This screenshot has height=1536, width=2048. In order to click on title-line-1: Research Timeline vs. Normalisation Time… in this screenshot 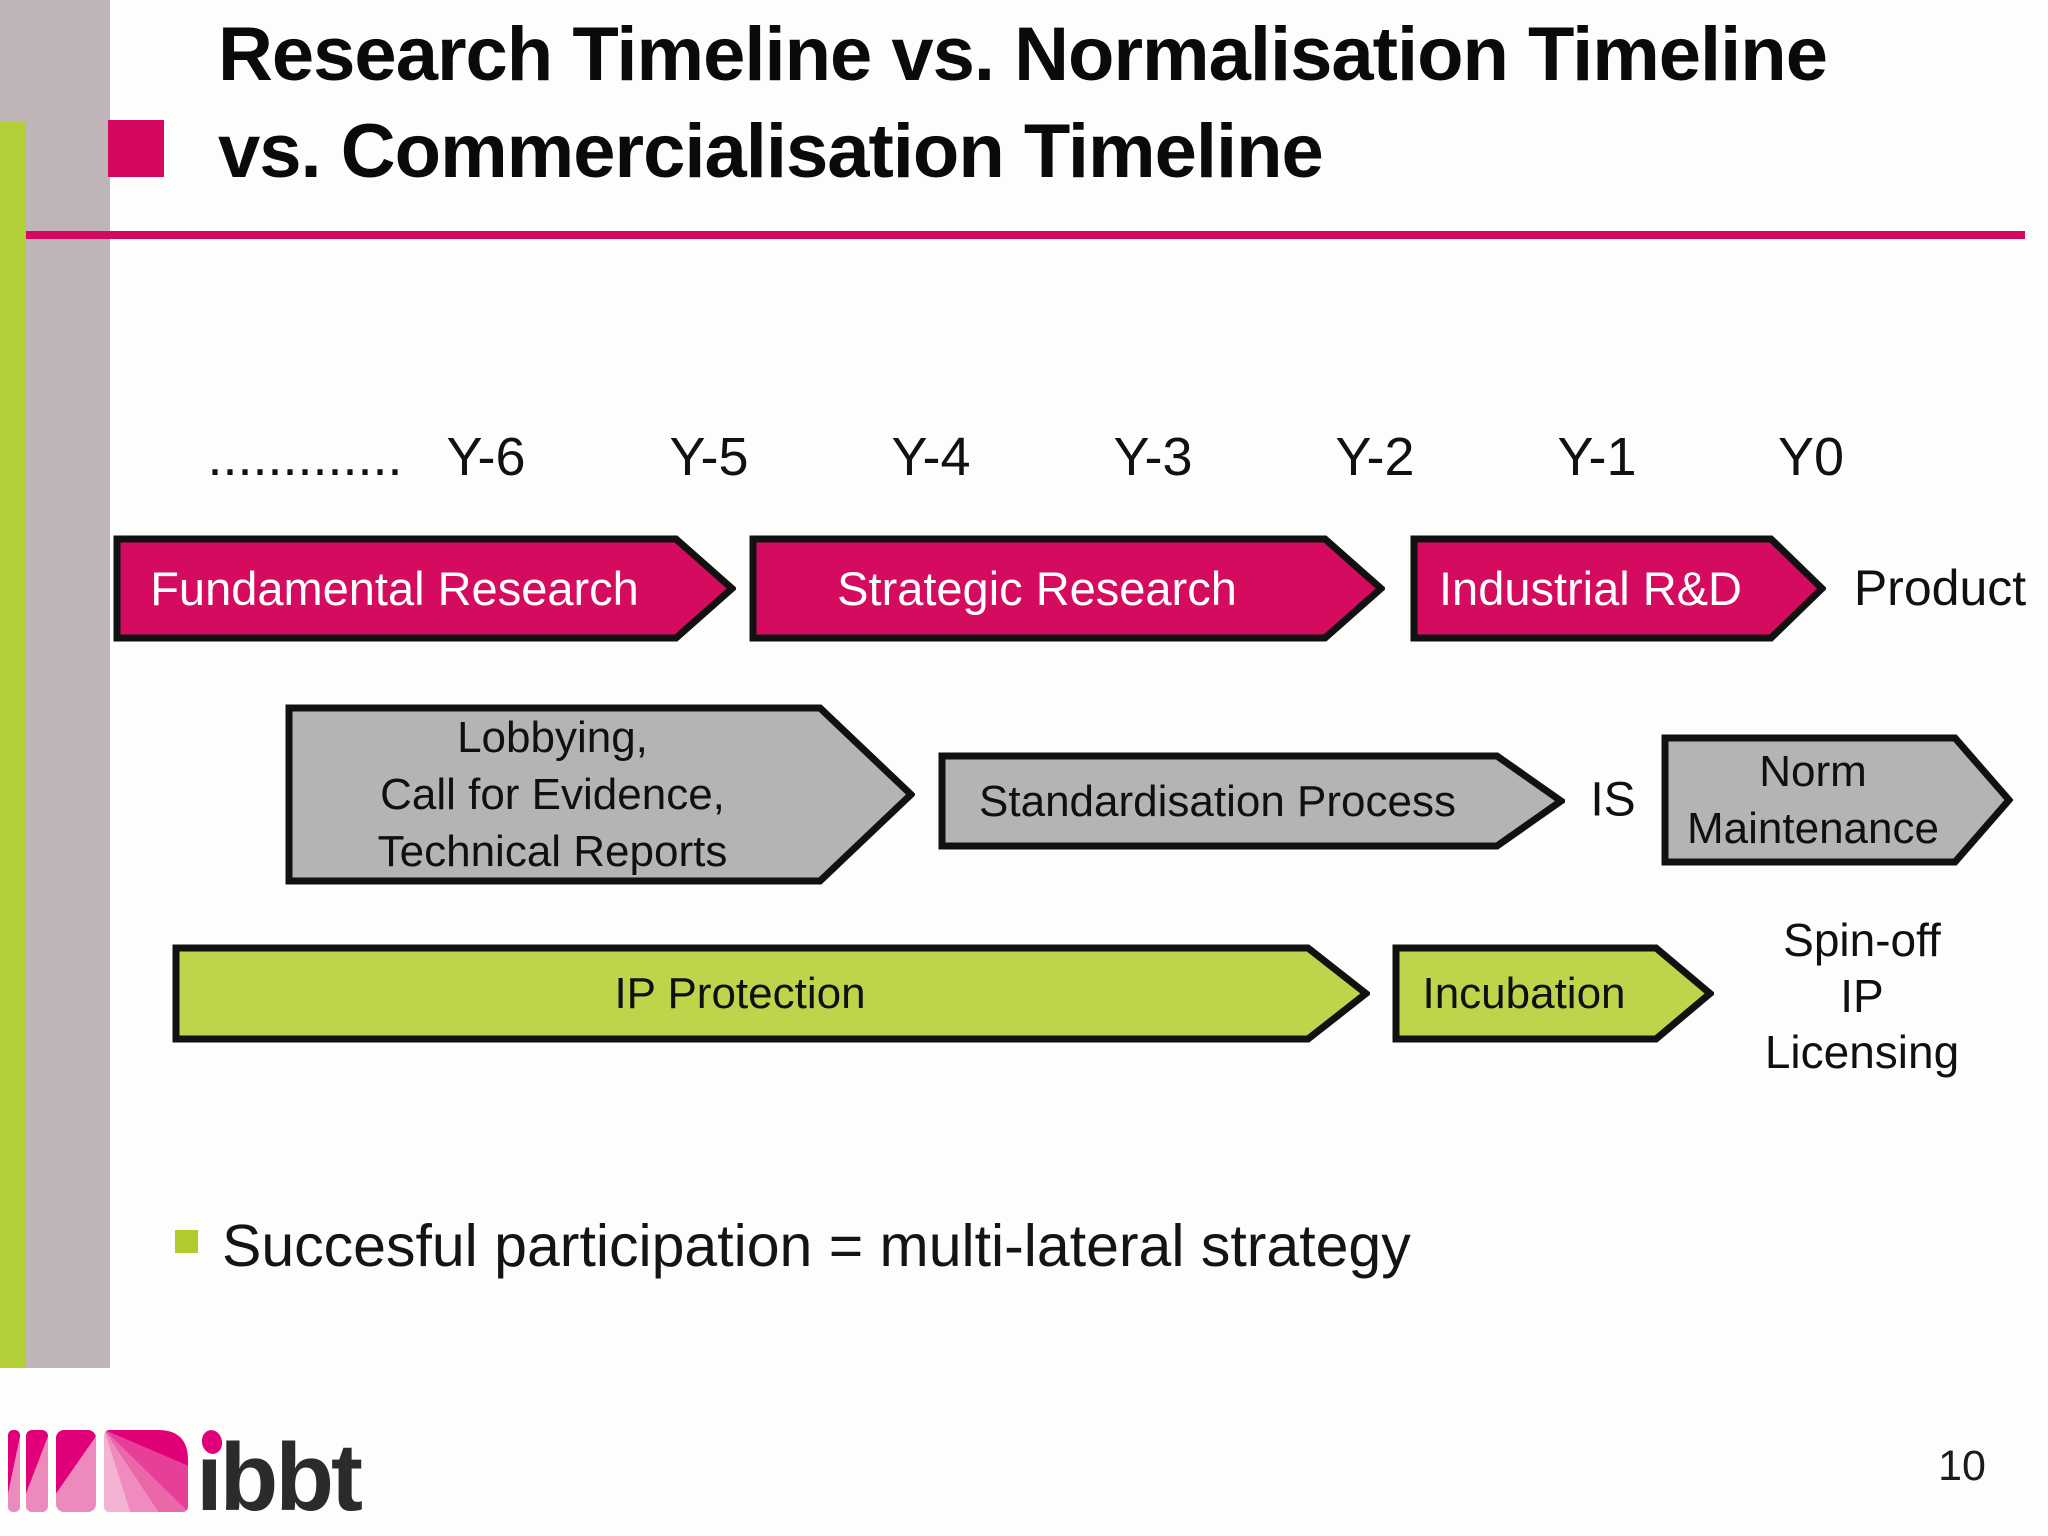, I will do `click(1023, 54)`.